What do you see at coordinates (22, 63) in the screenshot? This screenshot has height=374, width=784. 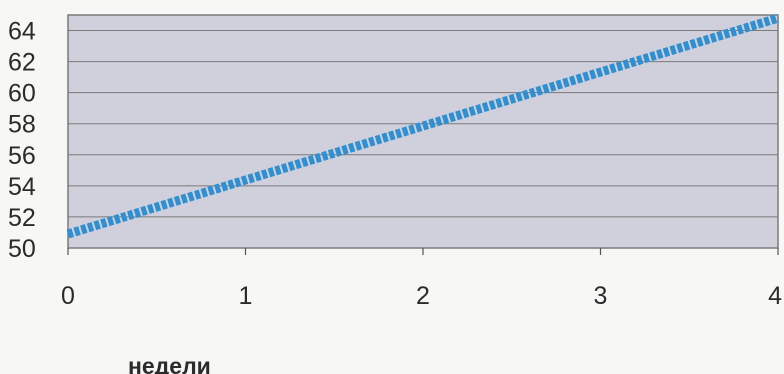 I see `y-tick-label: 62` at bounding box center [22, 63].